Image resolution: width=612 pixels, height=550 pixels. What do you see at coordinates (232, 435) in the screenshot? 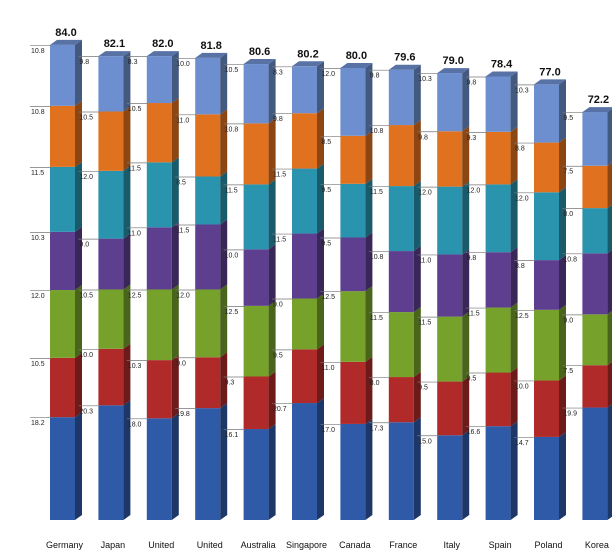
I see `segment-value-label: 16.1` at bounding box center [232, 435].